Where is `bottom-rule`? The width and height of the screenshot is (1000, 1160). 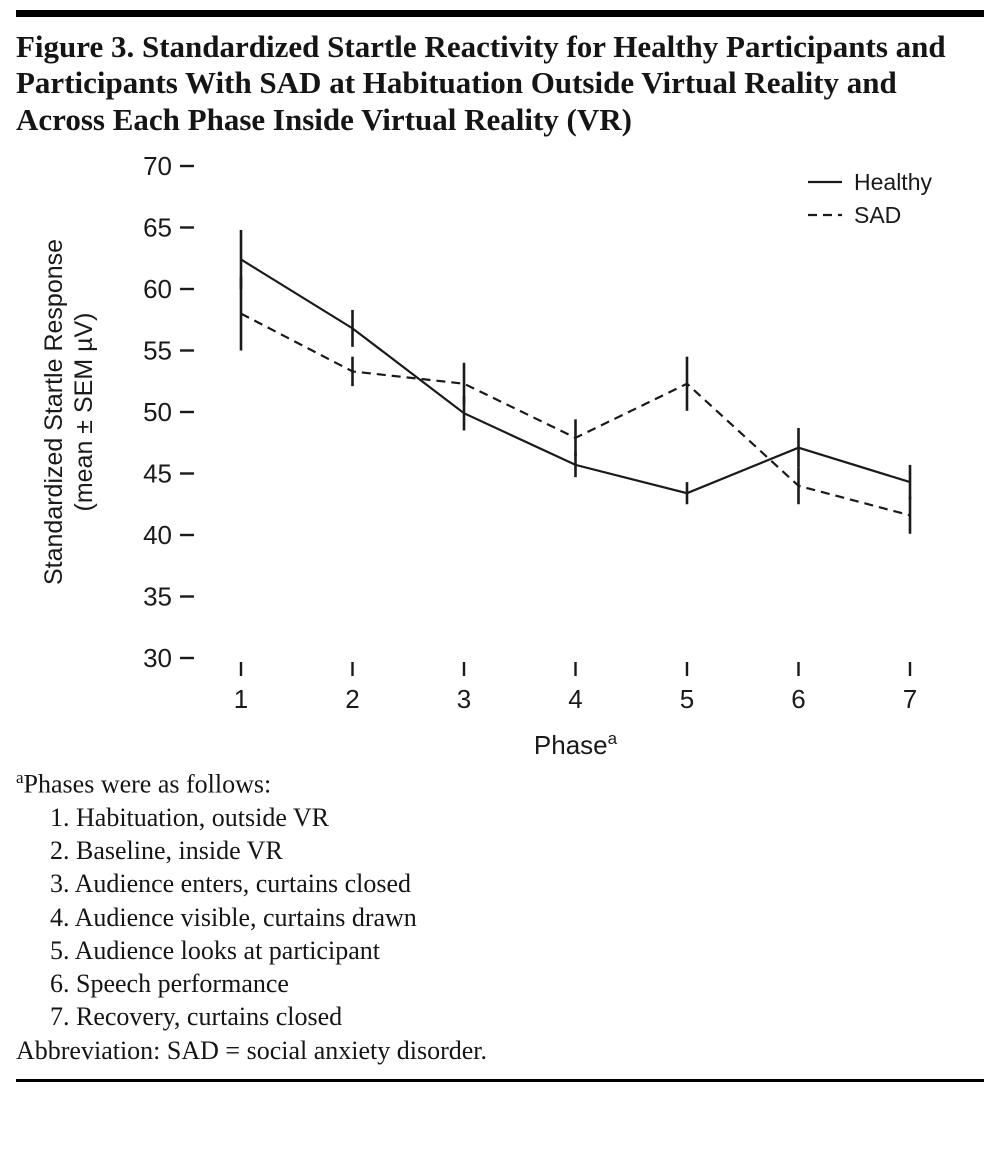 bottom-rule is located at coordinates (500, 1080).